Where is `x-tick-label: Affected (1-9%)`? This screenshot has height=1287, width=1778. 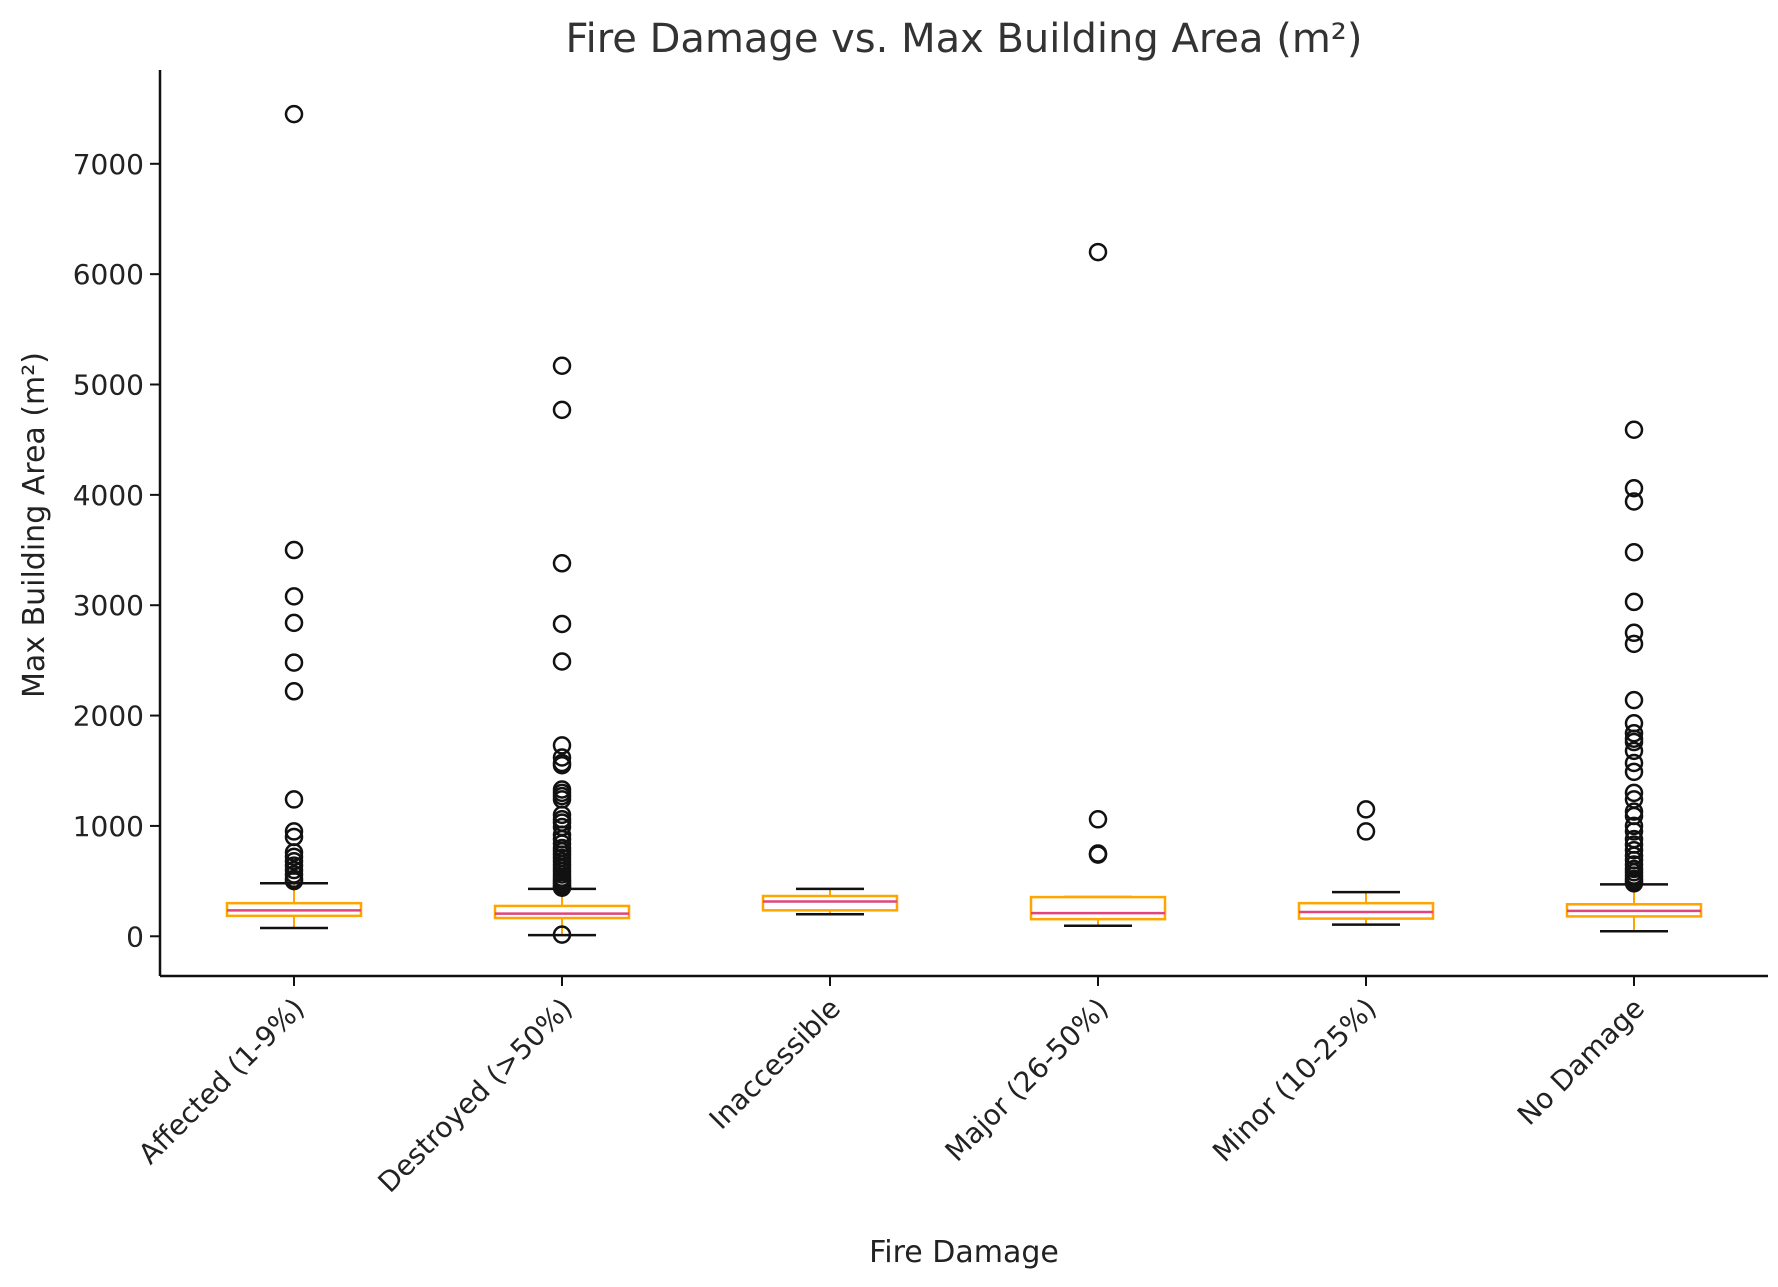
x-tick-label: Affected (1-9%) is located at coordinates (221, 1081).